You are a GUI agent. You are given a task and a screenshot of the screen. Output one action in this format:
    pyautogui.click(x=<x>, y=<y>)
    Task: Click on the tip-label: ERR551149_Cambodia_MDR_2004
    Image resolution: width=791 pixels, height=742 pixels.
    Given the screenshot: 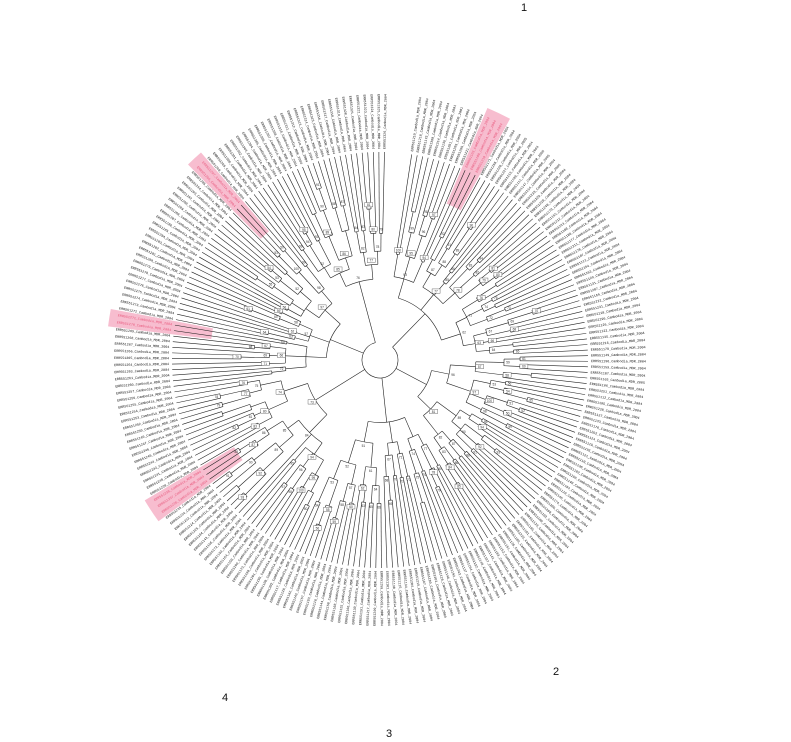 What is the action you would take?
    pyautogui.click(x=618, y=355)
    